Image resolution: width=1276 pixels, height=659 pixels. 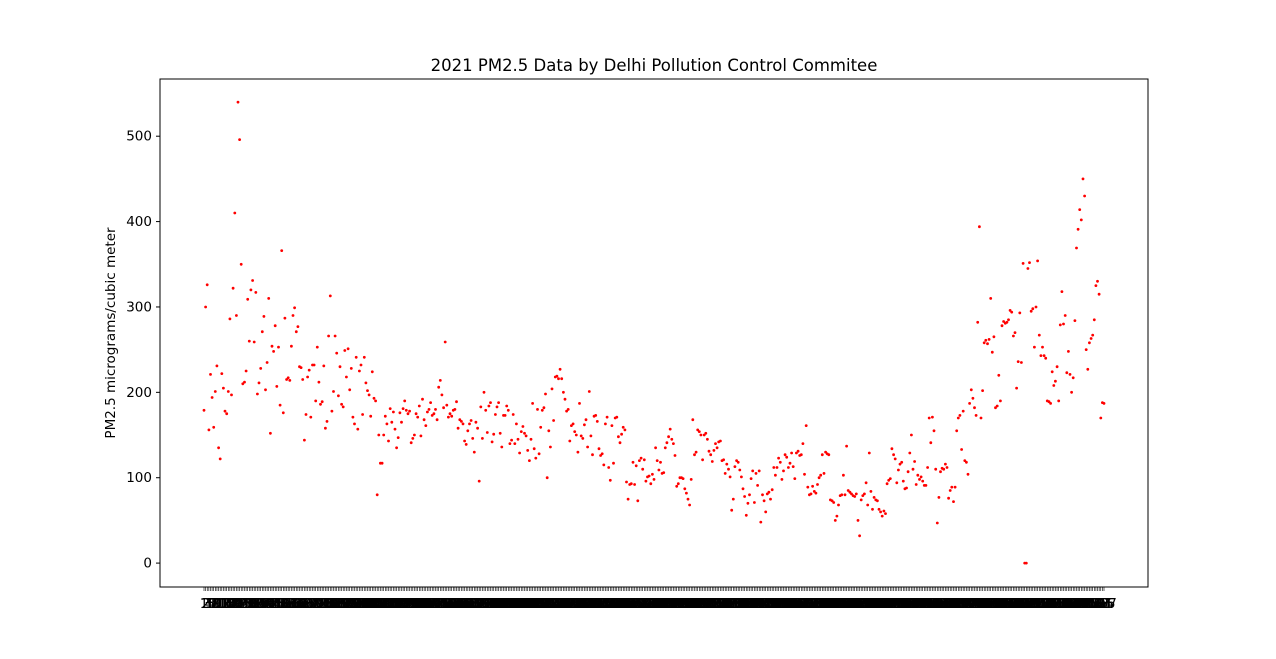 I want to click on x-tick-label: 323, so click(x=725, y=604).